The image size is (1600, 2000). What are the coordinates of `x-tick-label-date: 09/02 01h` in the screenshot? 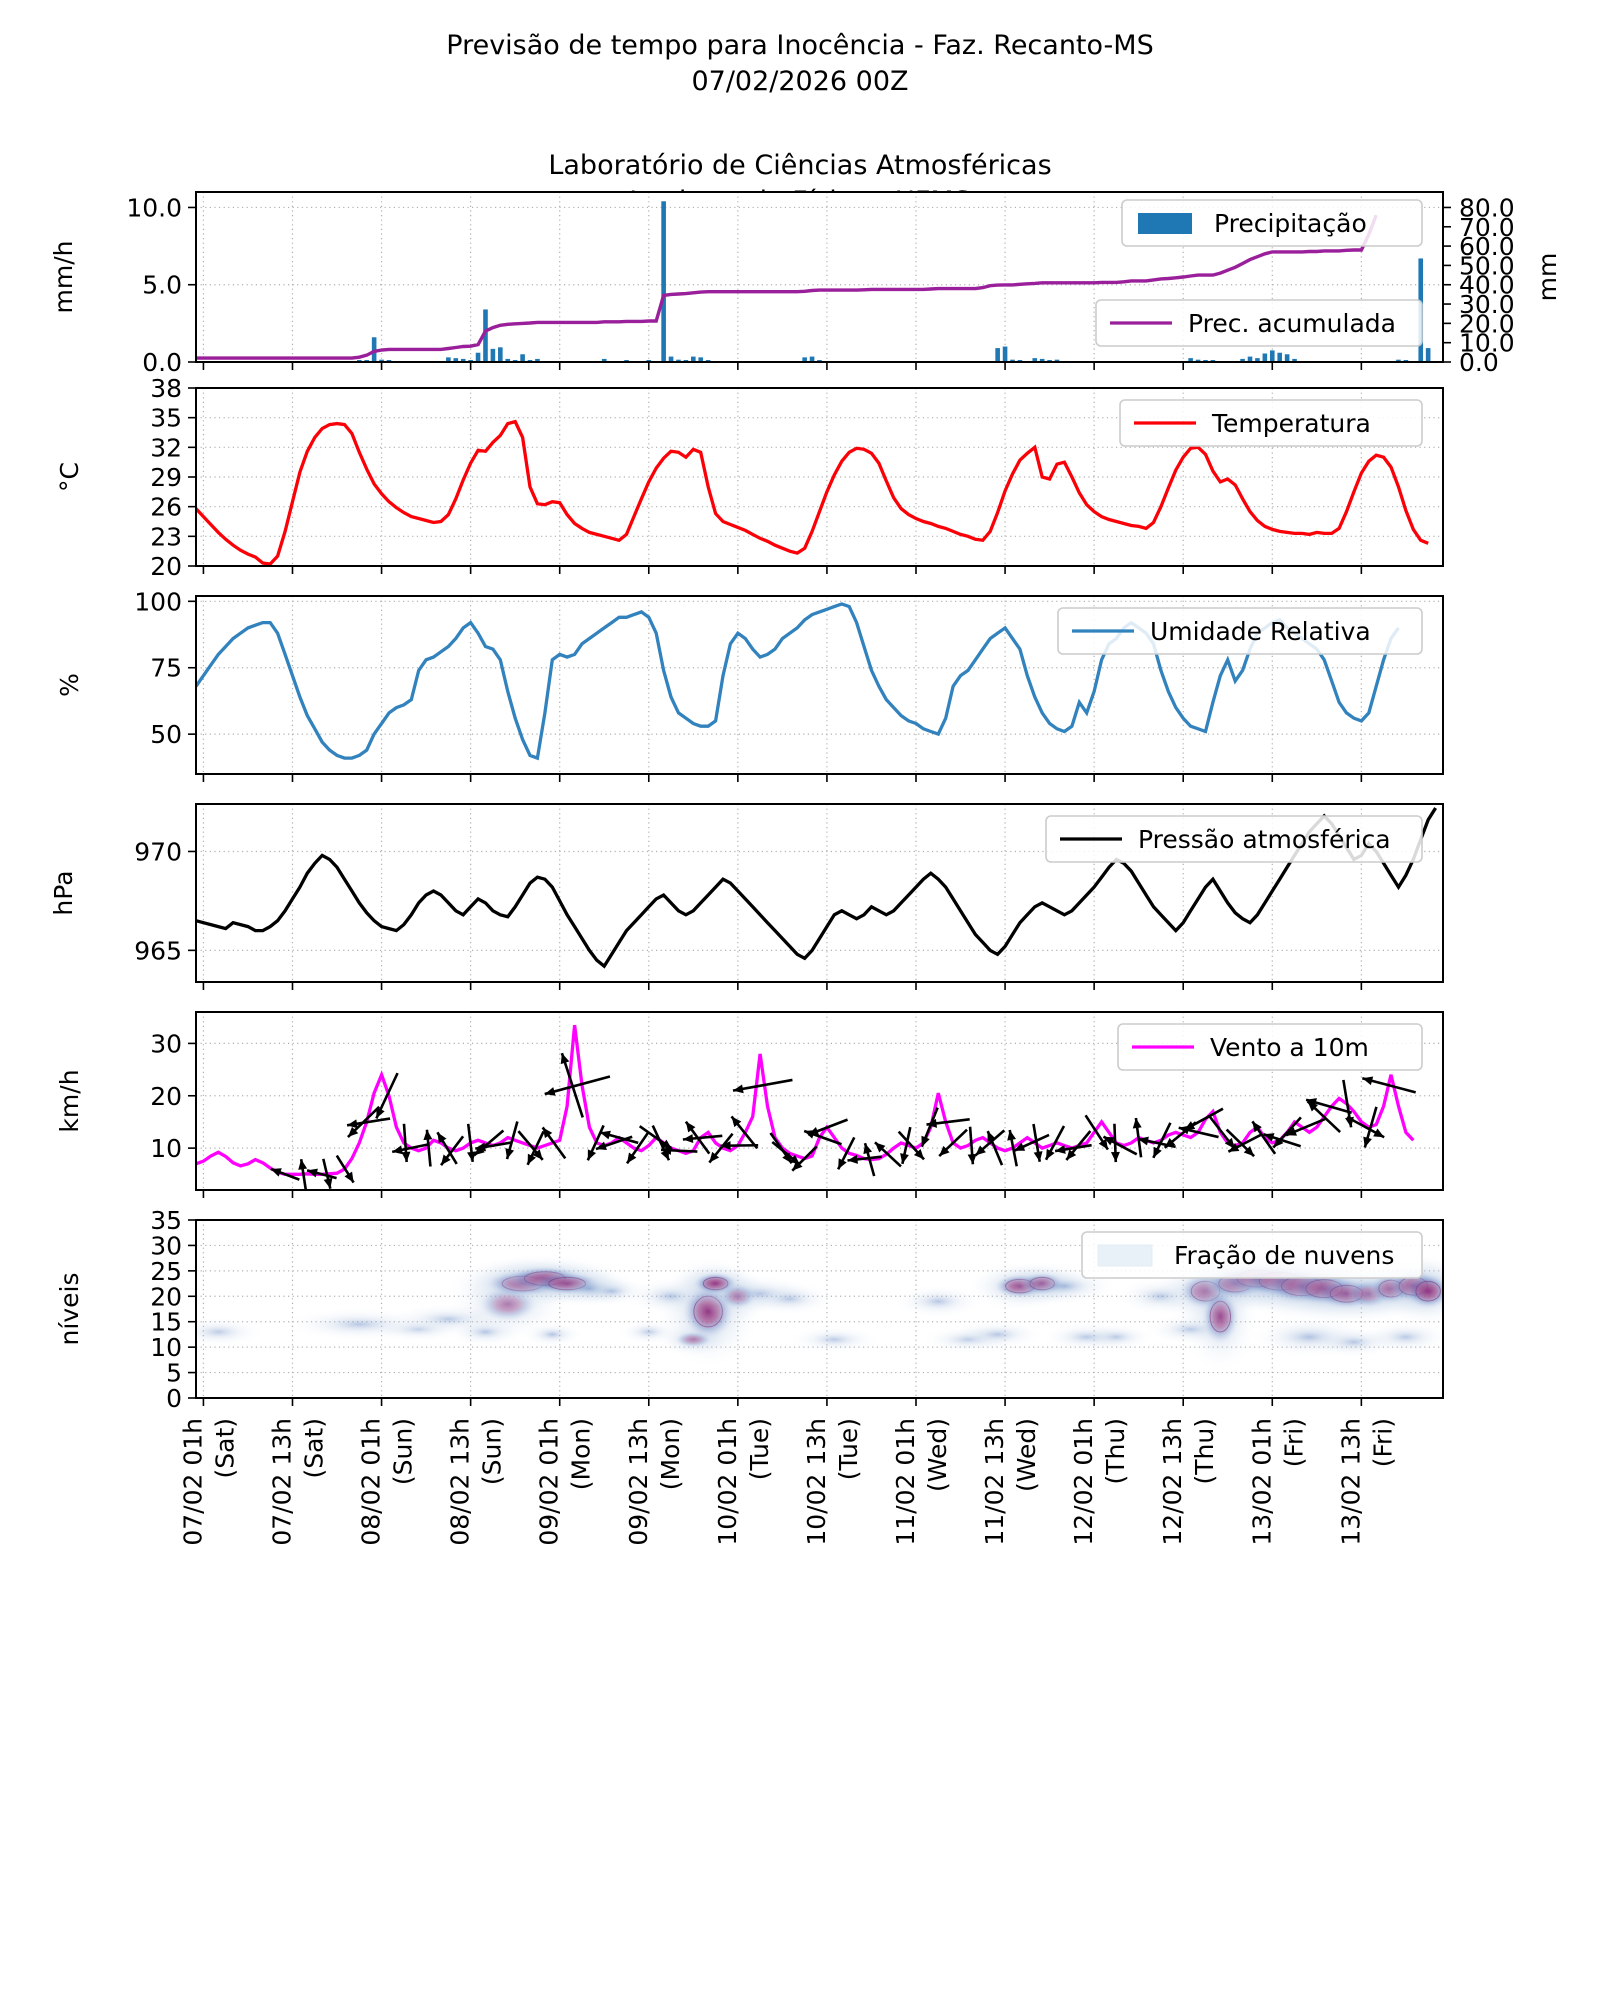 It's located at (549, 1482).